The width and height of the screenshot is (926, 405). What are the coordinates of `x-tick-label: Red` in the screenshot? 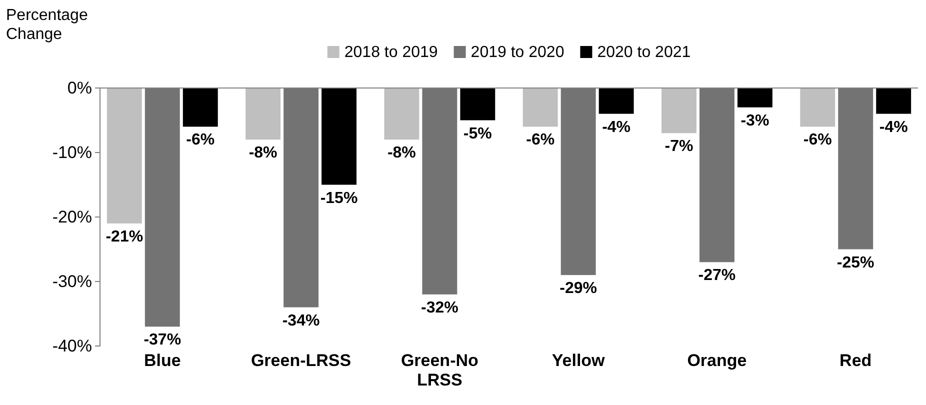 It's located at (856, 360).